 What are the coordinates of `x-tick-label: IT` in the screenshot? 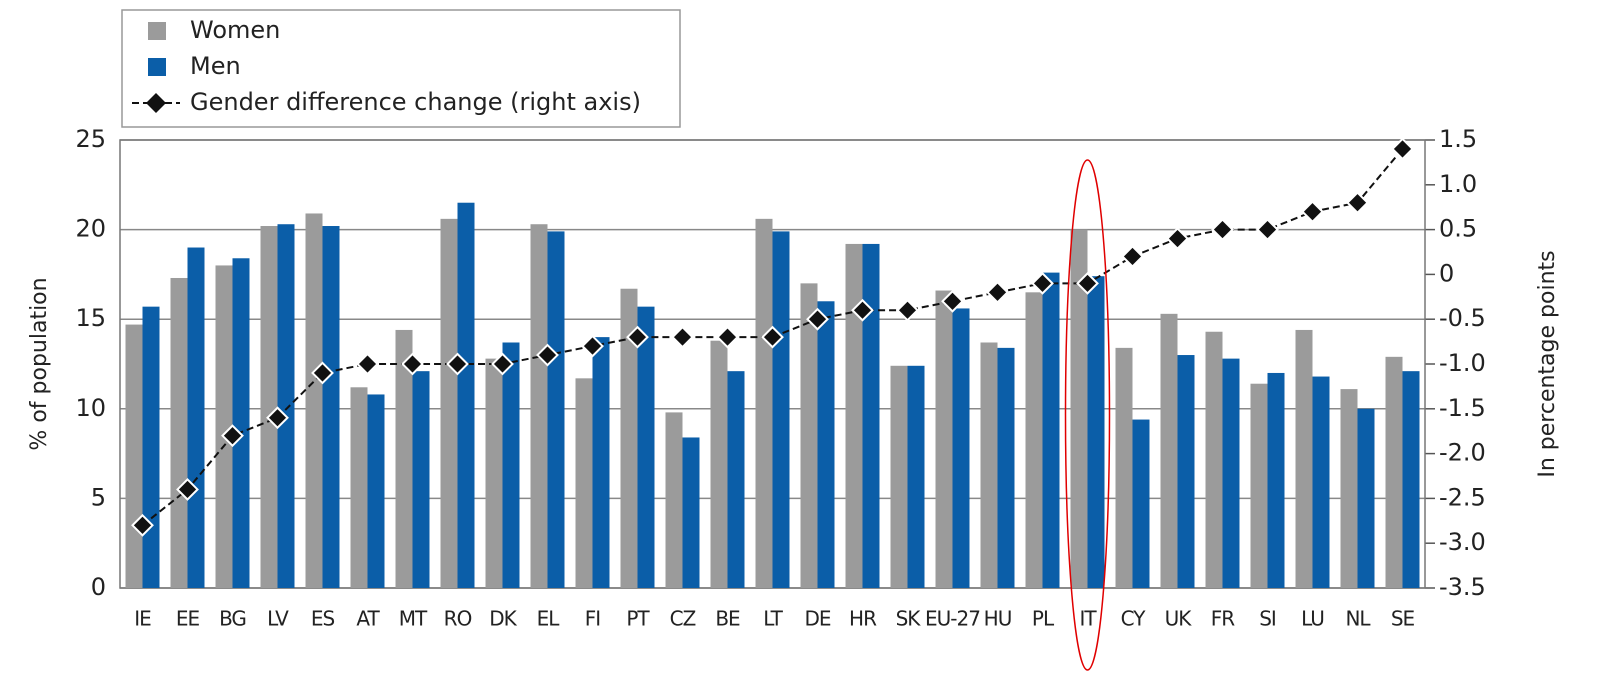 It's located at (1088, 619).